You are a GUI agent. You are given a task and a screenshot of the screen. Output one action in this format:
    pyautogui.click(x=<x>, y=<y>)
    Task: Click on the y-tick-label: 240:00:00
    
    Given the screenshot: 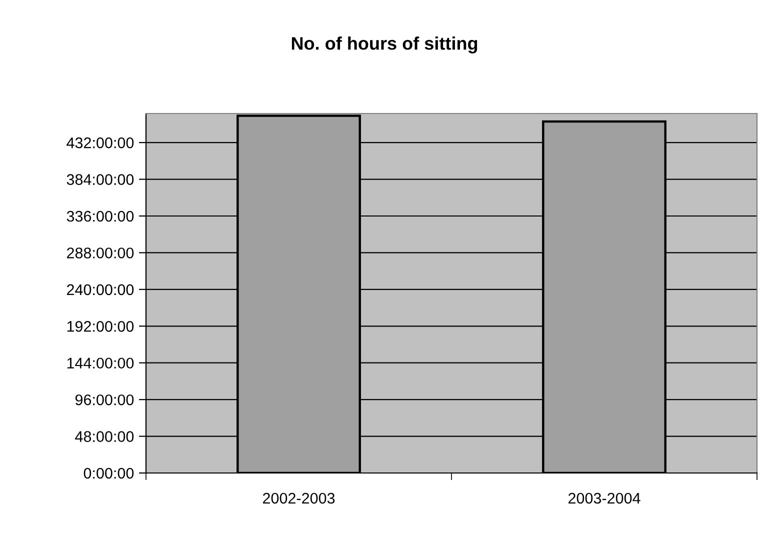 What is the action you would take?
    pyautogui.click(x=100, y=290)
    